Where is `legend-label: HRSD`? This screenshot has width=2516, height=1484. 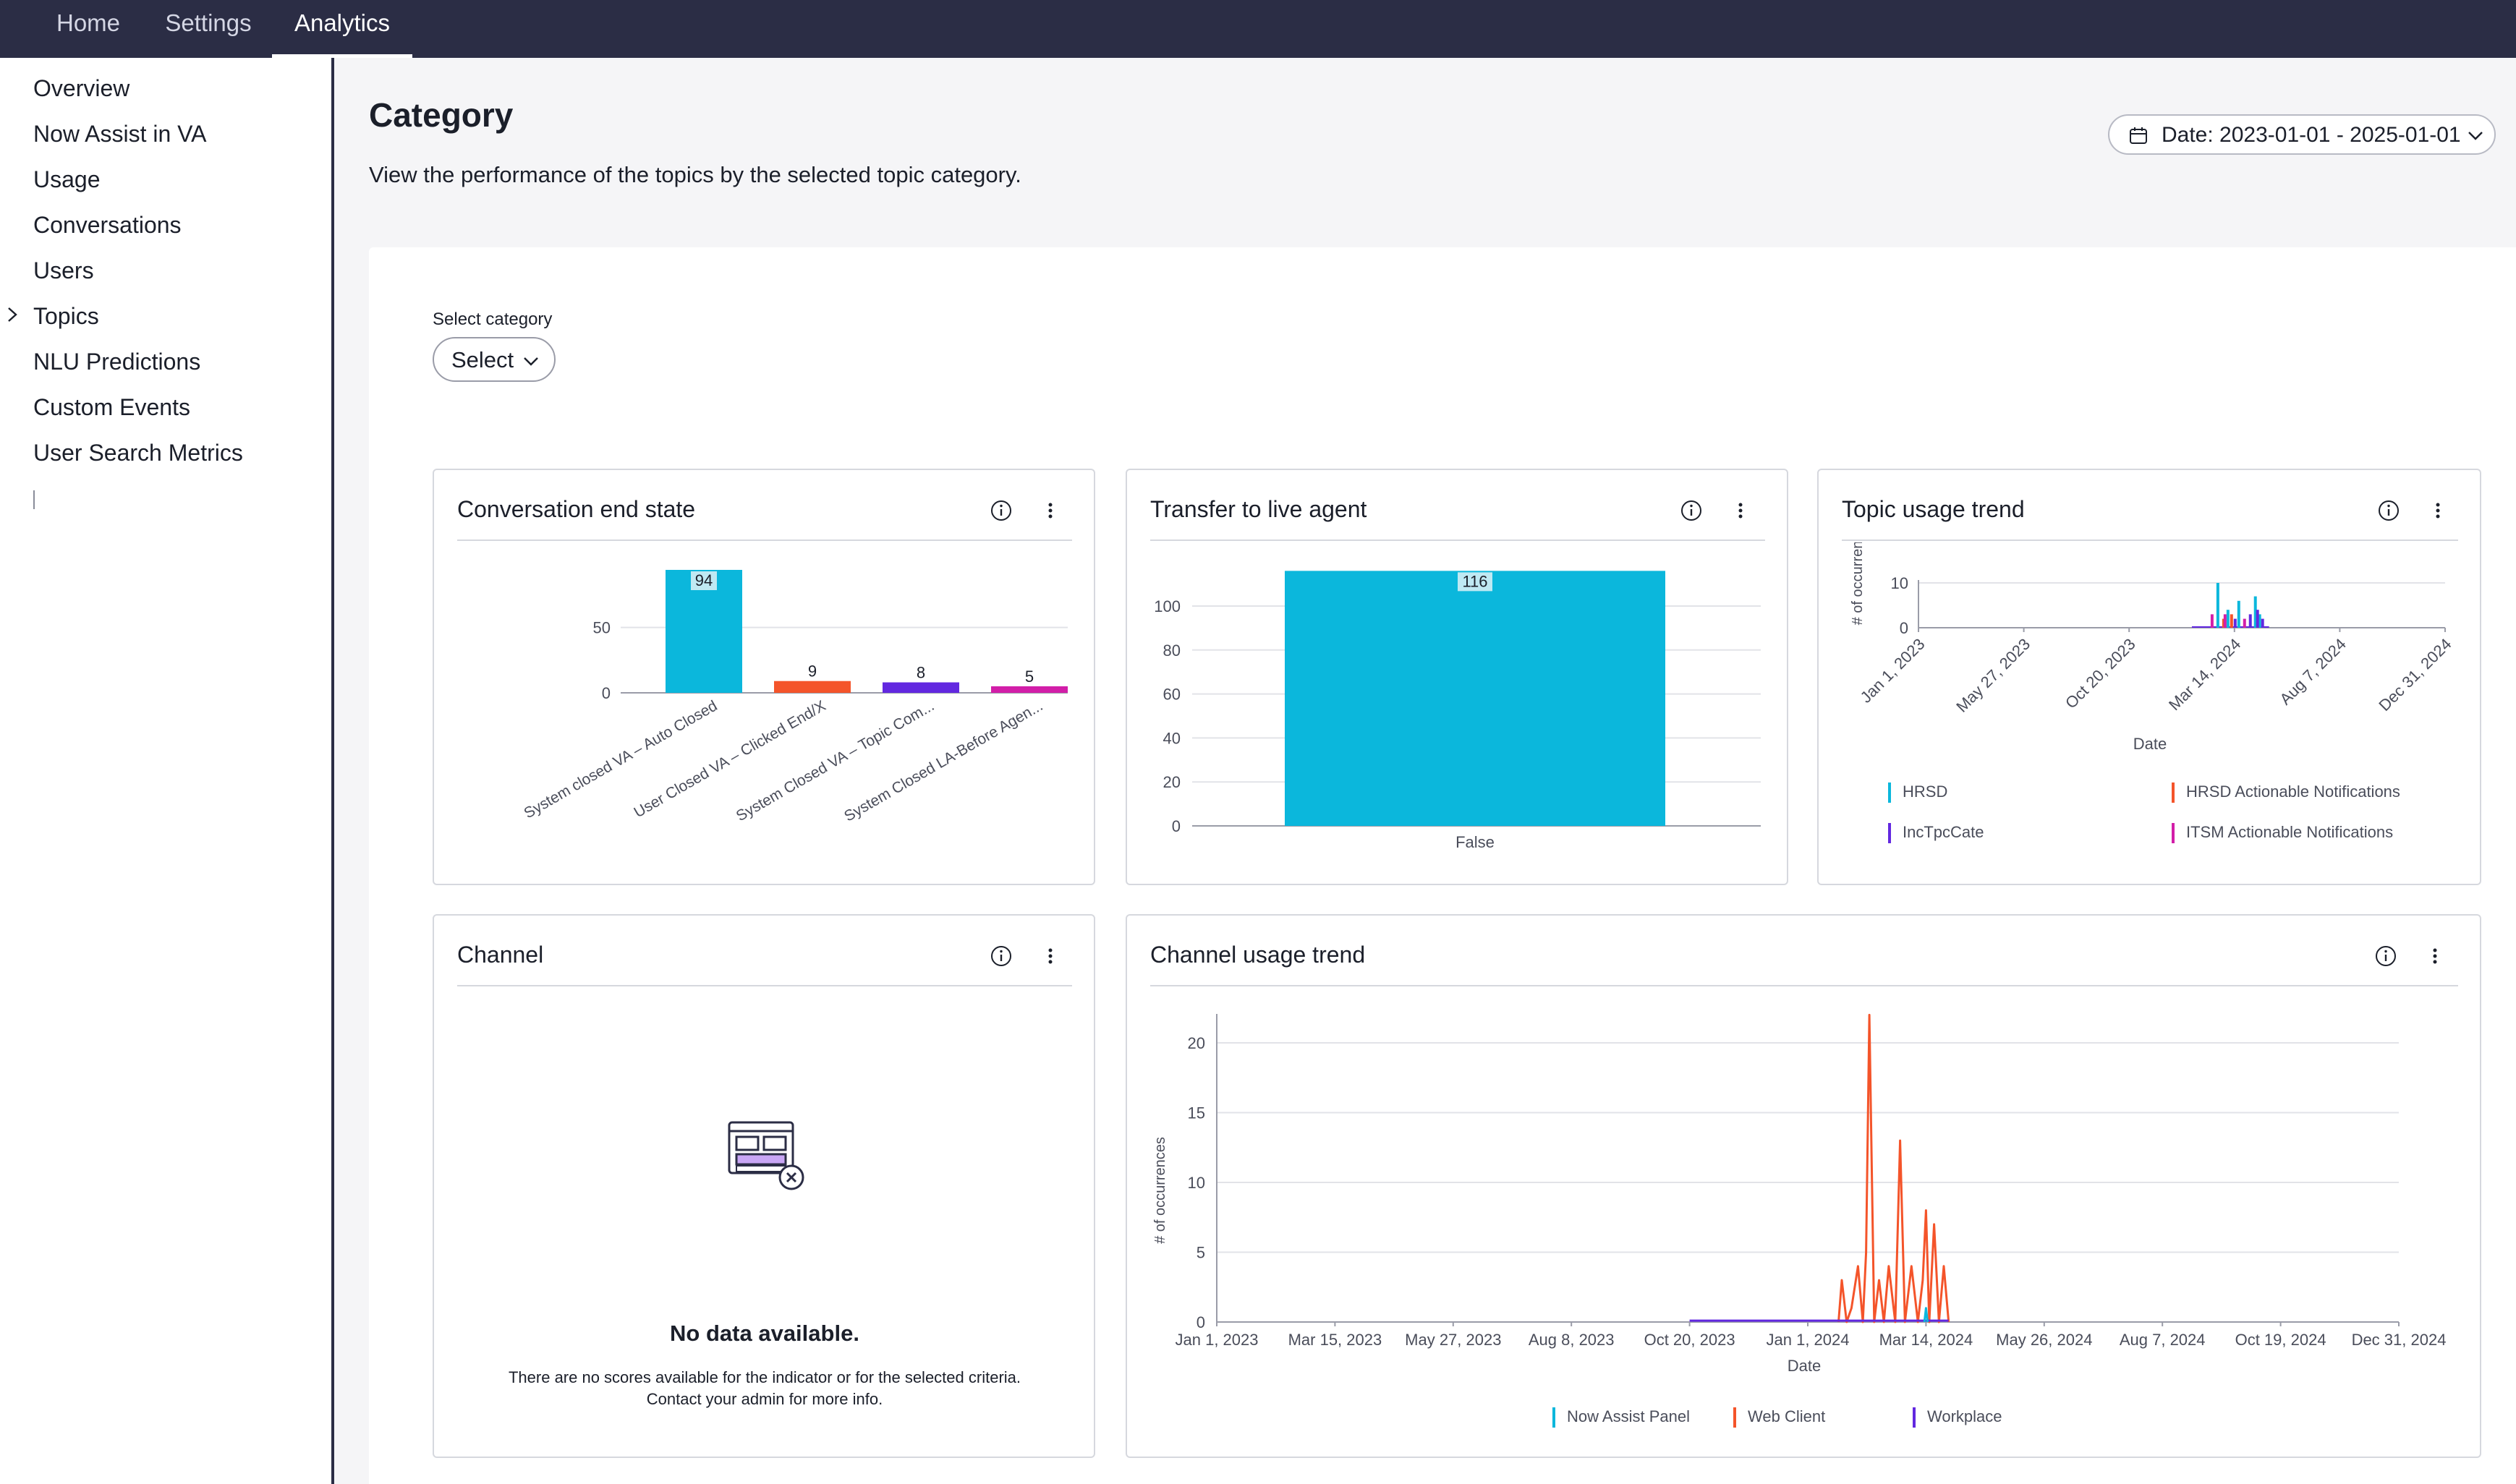
legend-label: HRSD is located at coordinates (1926, 791).